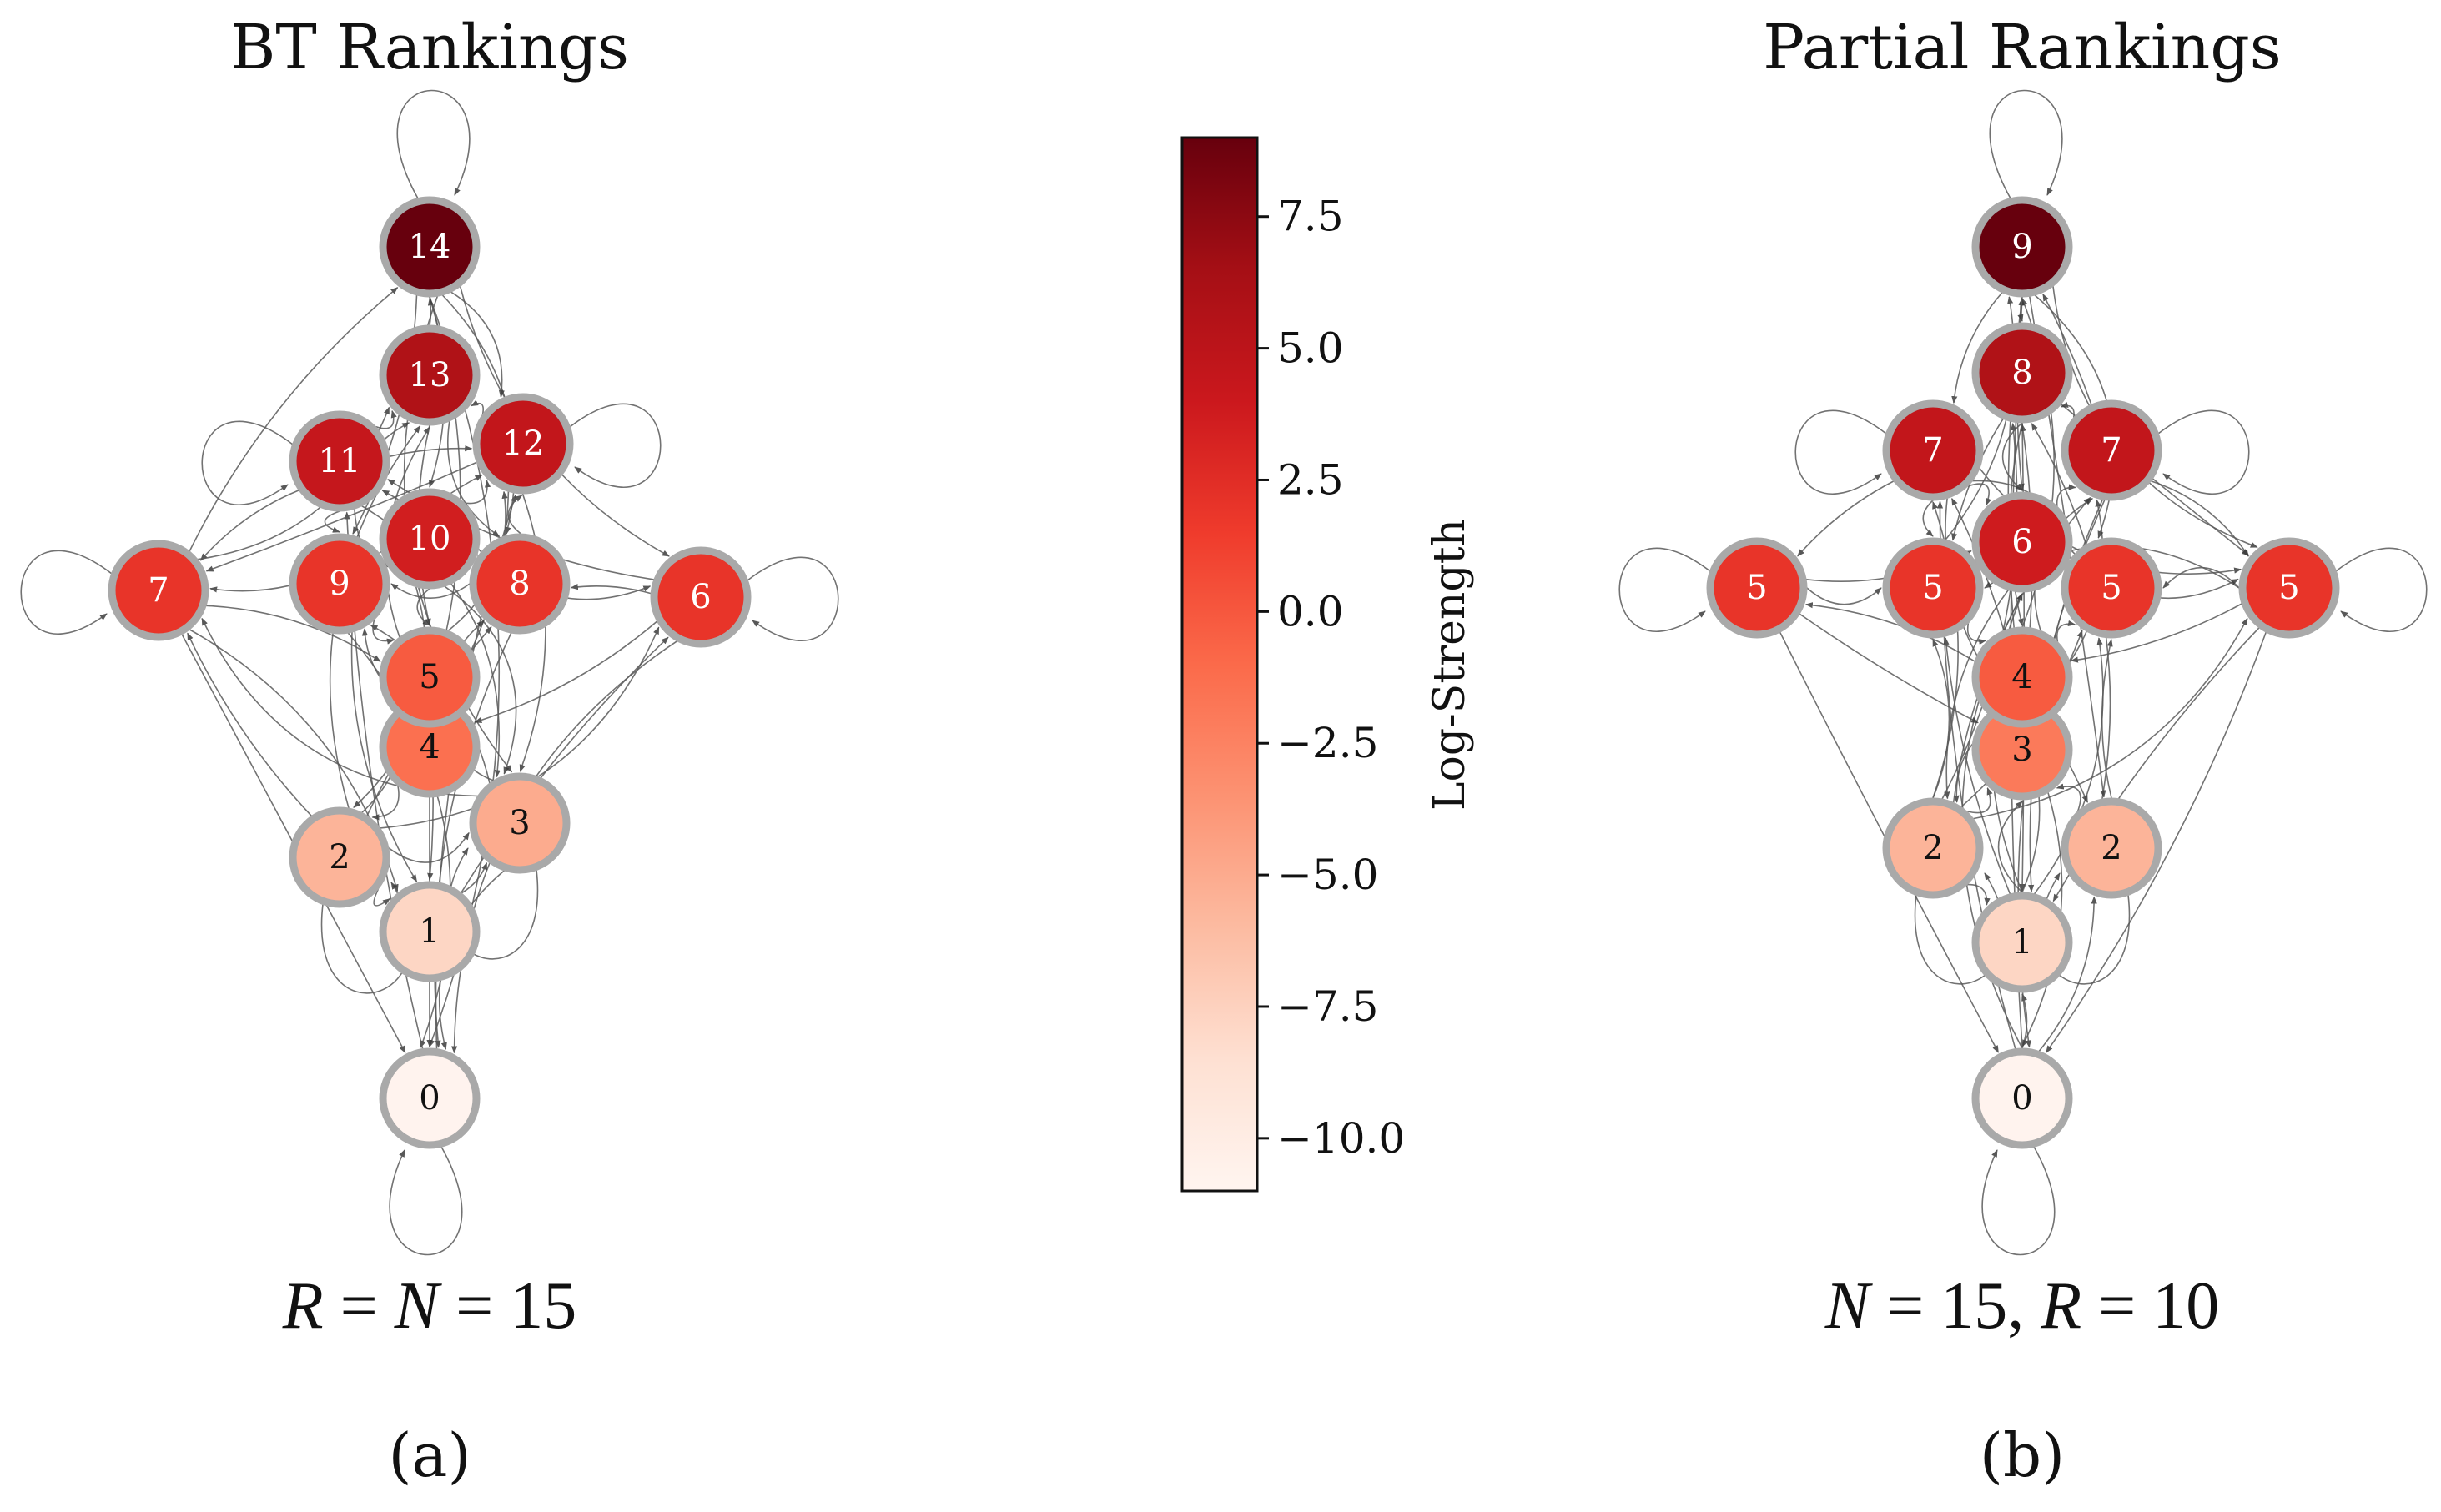  Describe the element at coordinates (2022, 1306) in the screenshot. I see `panel-b-equation: N = 15, R = 10` at that location.